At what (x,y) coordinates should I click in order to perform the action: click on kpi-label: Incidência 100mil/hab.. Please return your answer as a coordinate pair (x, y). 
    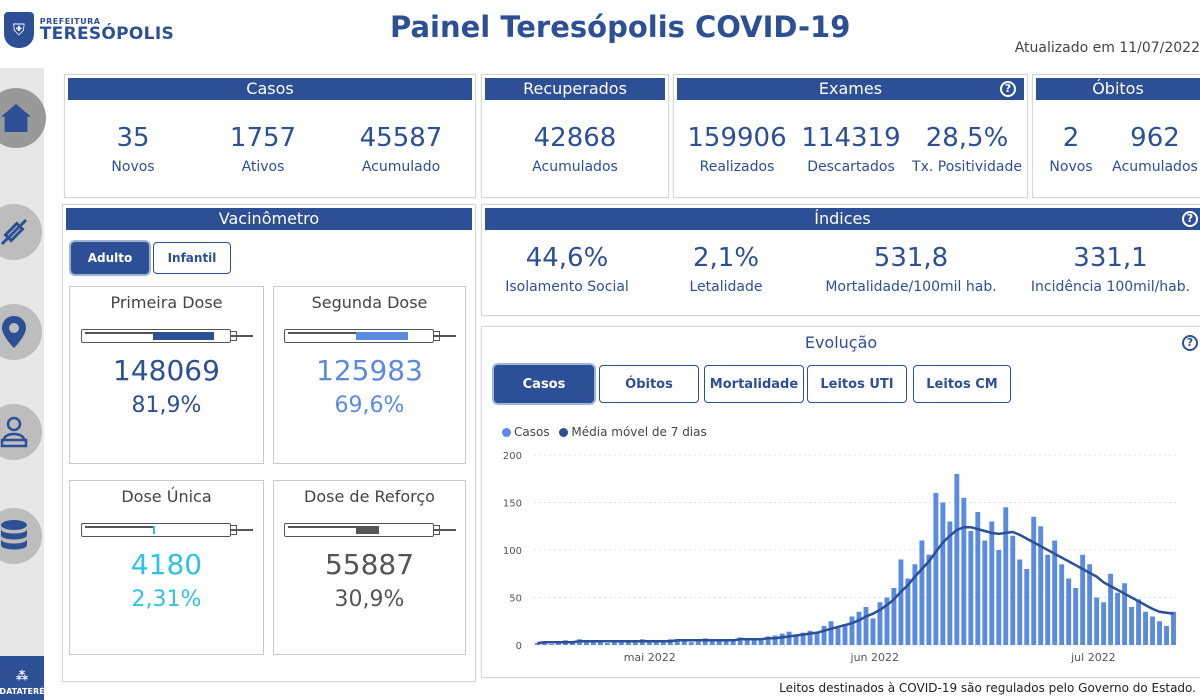
    Looking at the image, I should click on (1110, 287).